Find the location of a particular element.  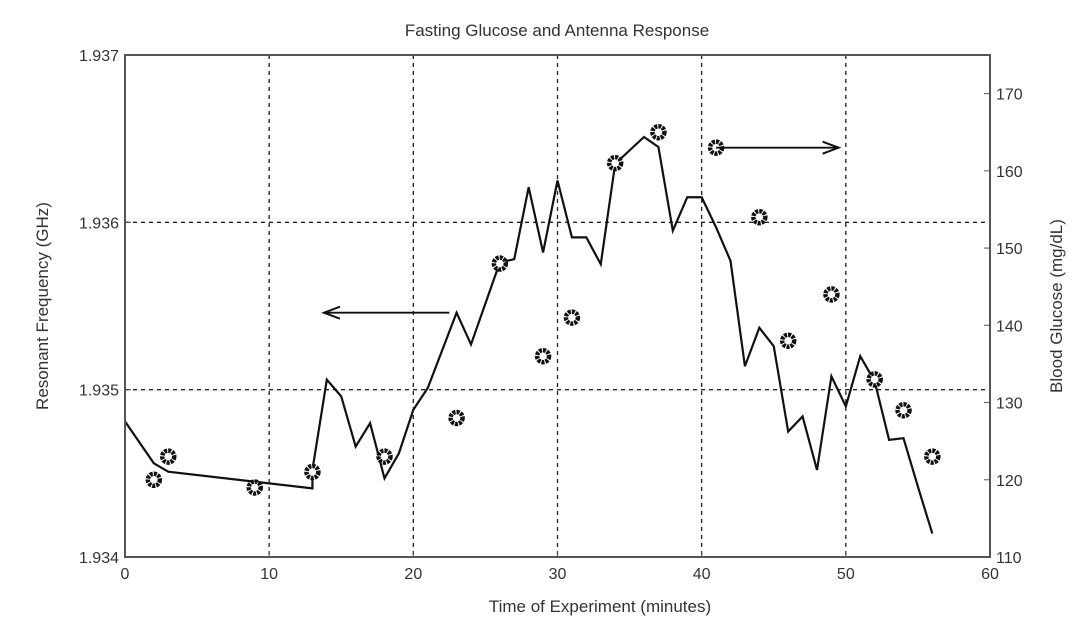

x-tick-label: 40 is located at coordinates (702, 574).